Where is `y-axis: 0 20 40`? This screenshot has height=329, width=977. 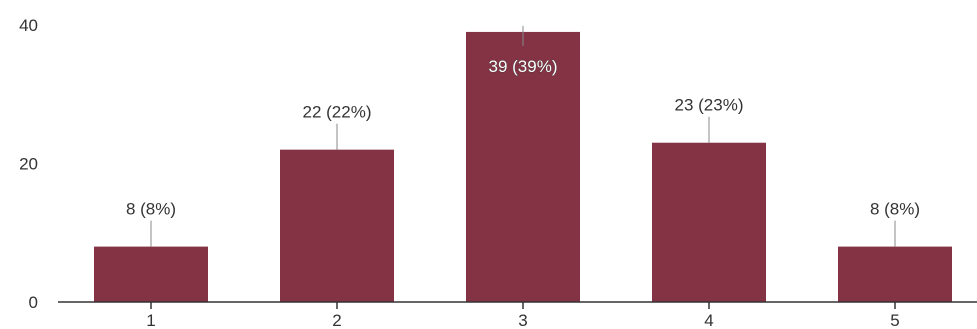 y-axis: 0 20 40 is located at coordinates (28, 164).